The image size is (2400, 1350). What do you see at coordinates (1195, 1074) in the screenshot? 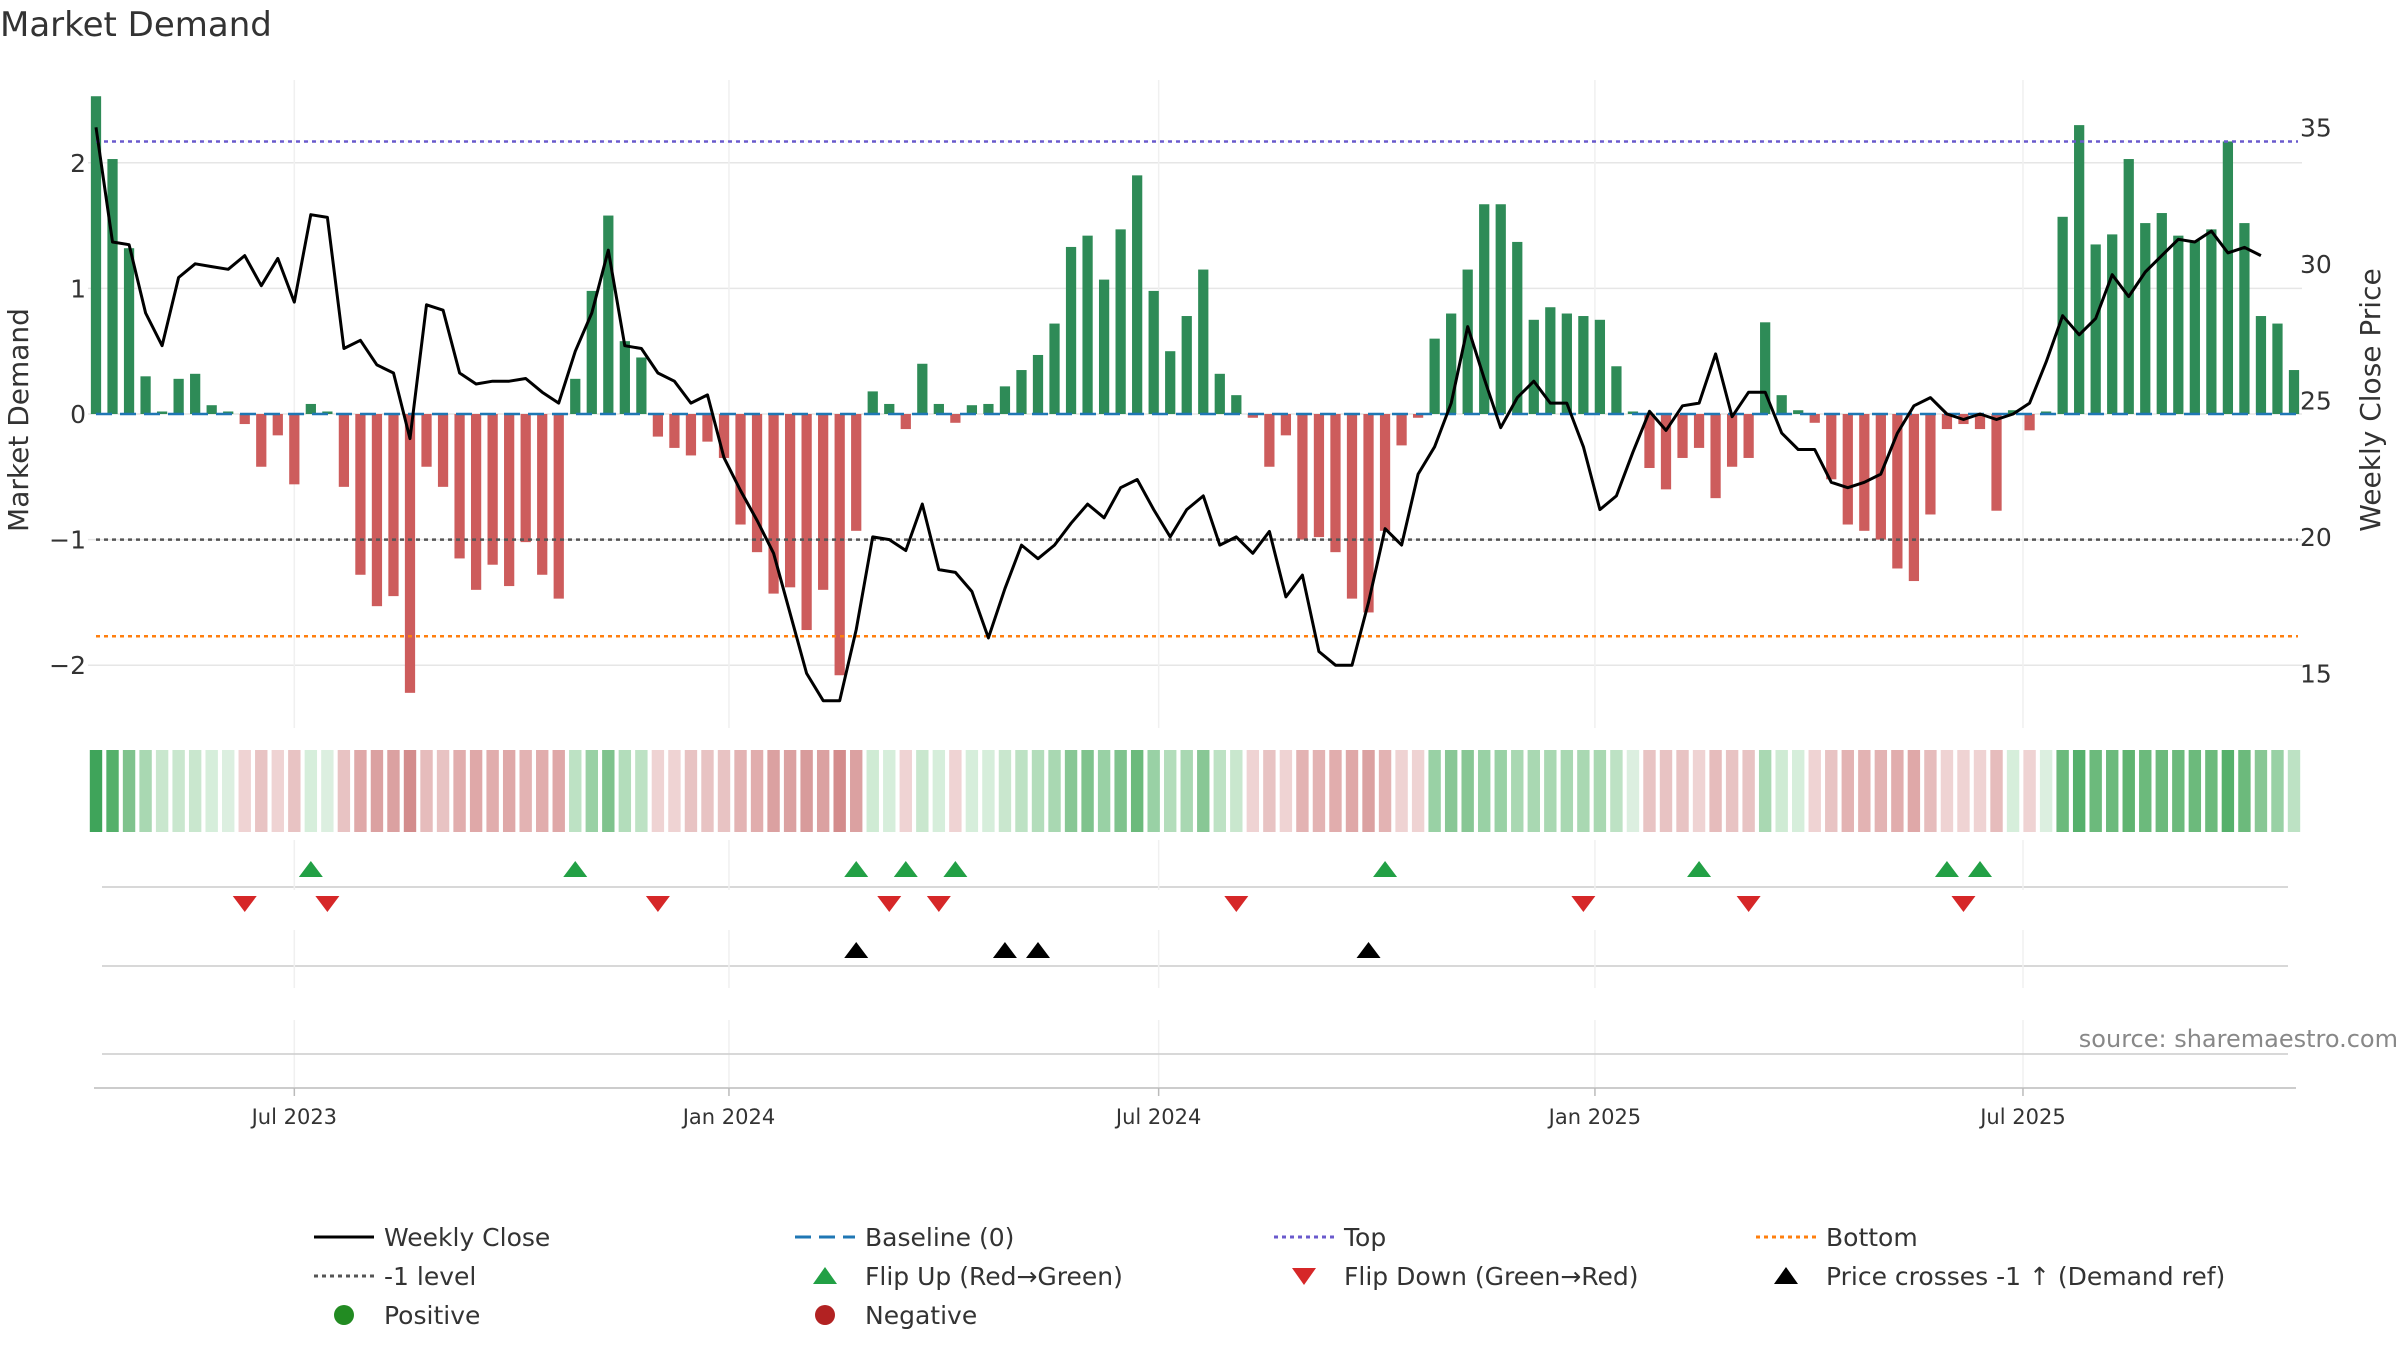
I see `x-axis: Jul 2023 Jan 2024 Jul 2024 Jan 2025 Jul 2025` at bounding box center [1195, 1074].